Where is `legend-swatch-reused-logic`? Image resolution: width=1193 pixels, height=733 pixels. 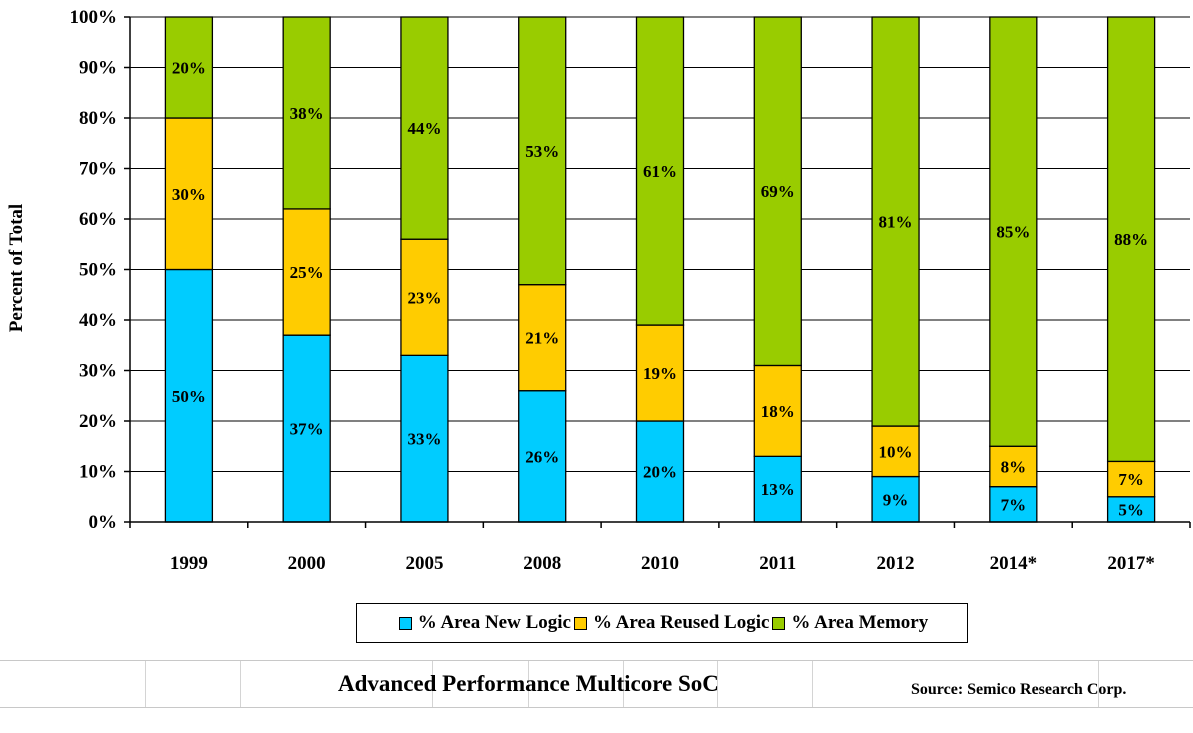 legend-swatch-reused-logic is located at coordinates (580, 623).